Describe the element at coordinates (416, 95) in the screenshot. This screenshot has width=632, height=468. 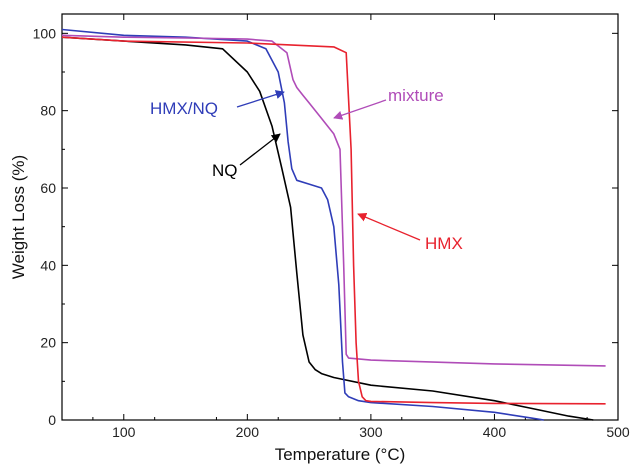
I see `annotation-label: mixture` at that location.